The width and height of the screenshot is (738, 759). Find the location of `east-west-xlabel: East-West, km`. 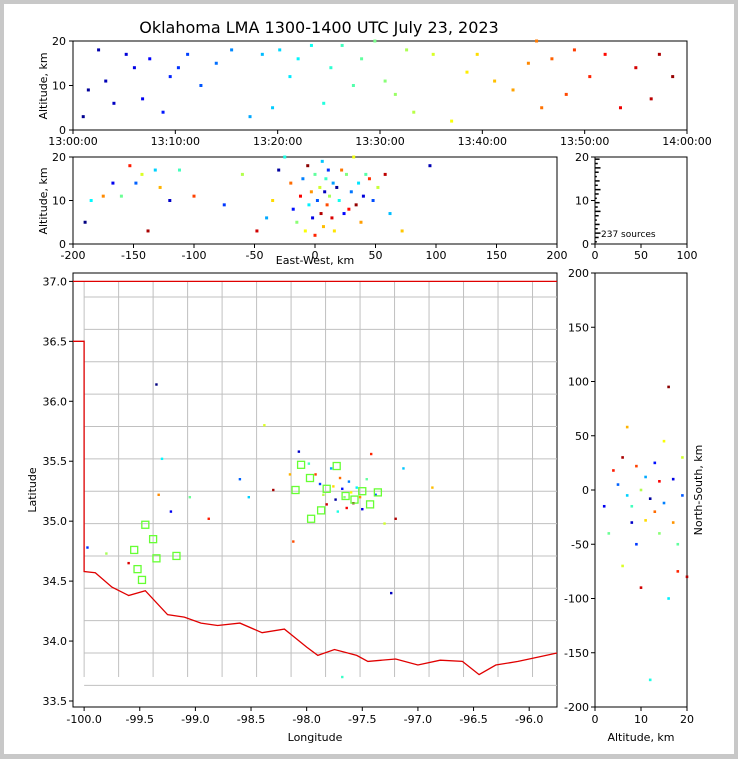

east-west-xlabel: East-West, km is located at coordinates (315, 260).